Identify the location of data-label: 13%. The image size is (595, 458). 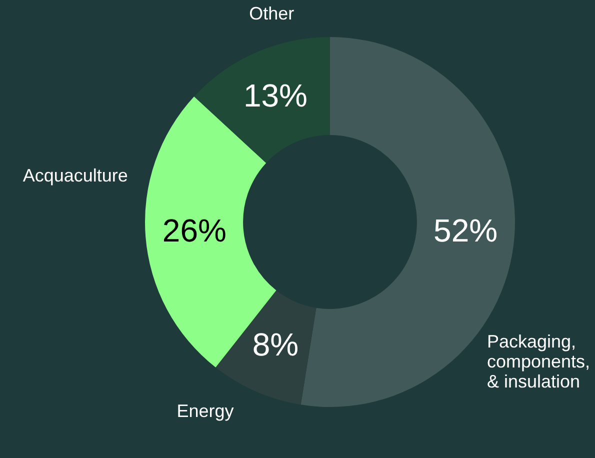
(275, 95).